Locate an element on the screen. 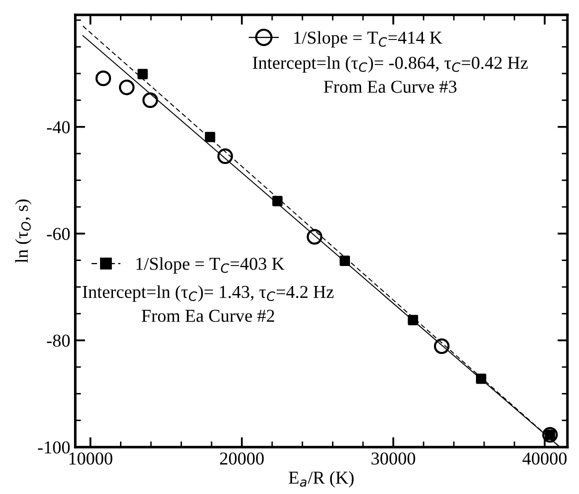  annotation: Intercept=ln (τ$_{C}$)= -0.864, τ$_{C}$=0.42 Hz is located at coordinates (390, 64).